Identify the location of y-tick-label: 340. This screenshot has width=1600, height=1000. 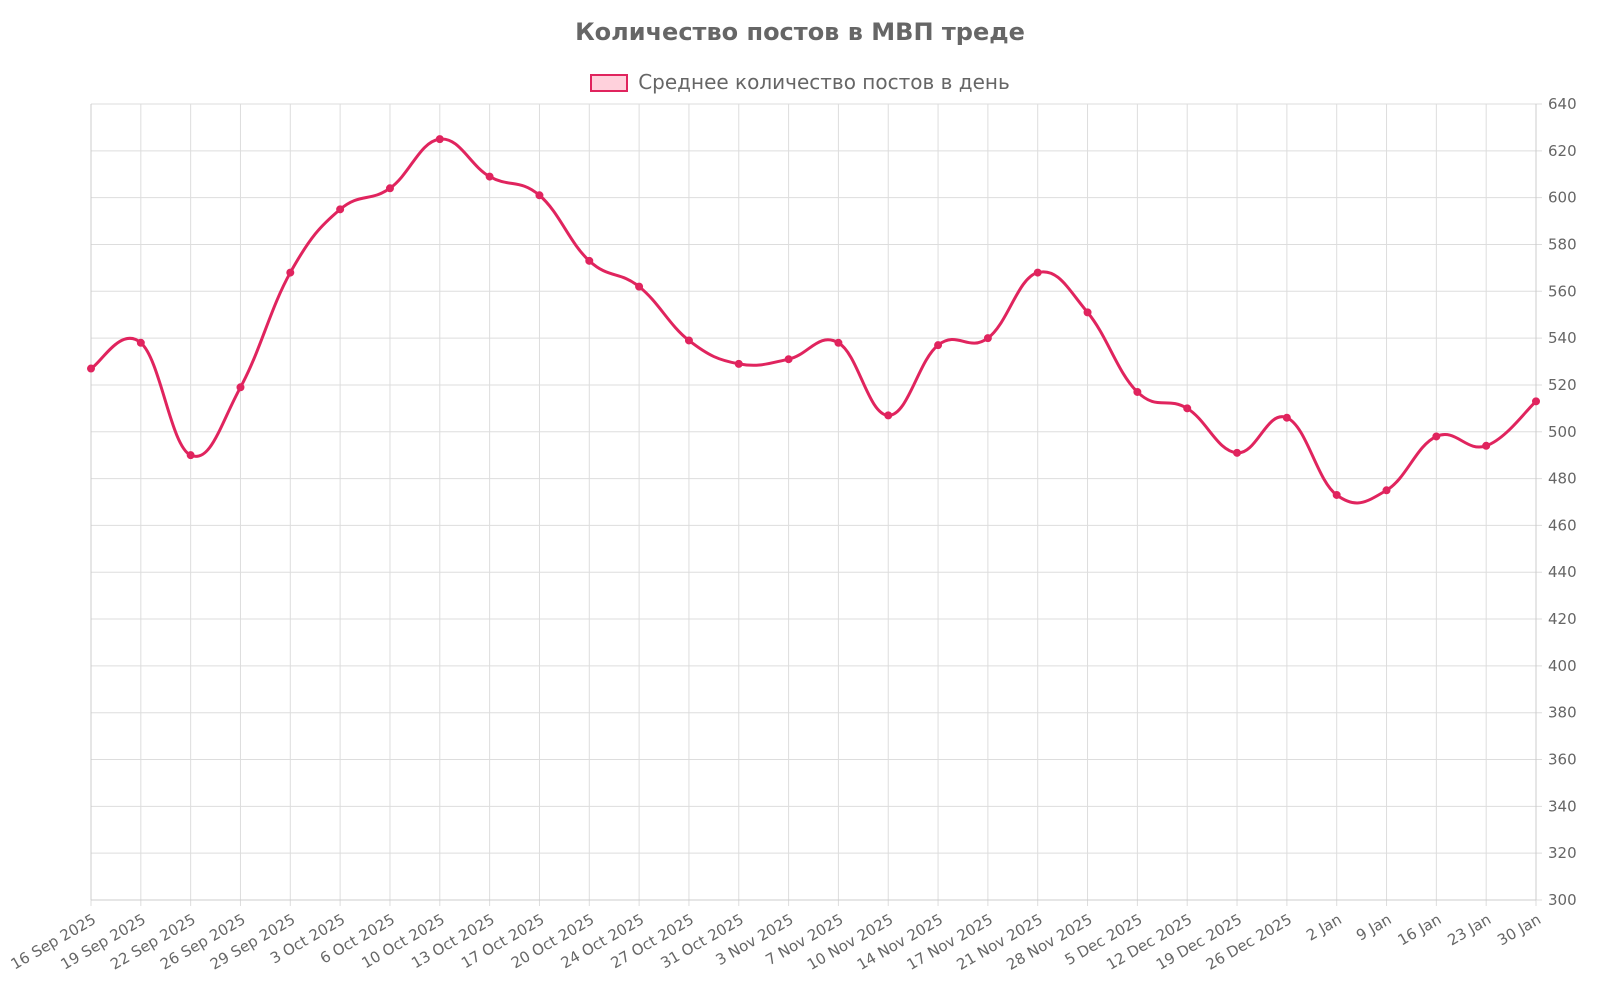
(1562, 806).